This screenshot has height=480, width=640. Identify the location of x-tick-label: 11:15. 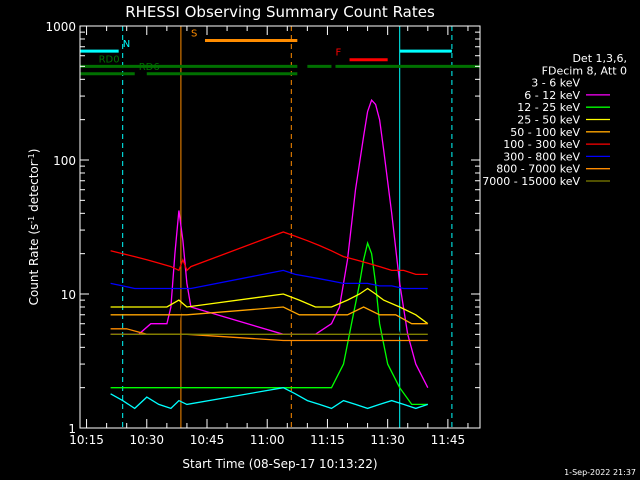
(327, 440).